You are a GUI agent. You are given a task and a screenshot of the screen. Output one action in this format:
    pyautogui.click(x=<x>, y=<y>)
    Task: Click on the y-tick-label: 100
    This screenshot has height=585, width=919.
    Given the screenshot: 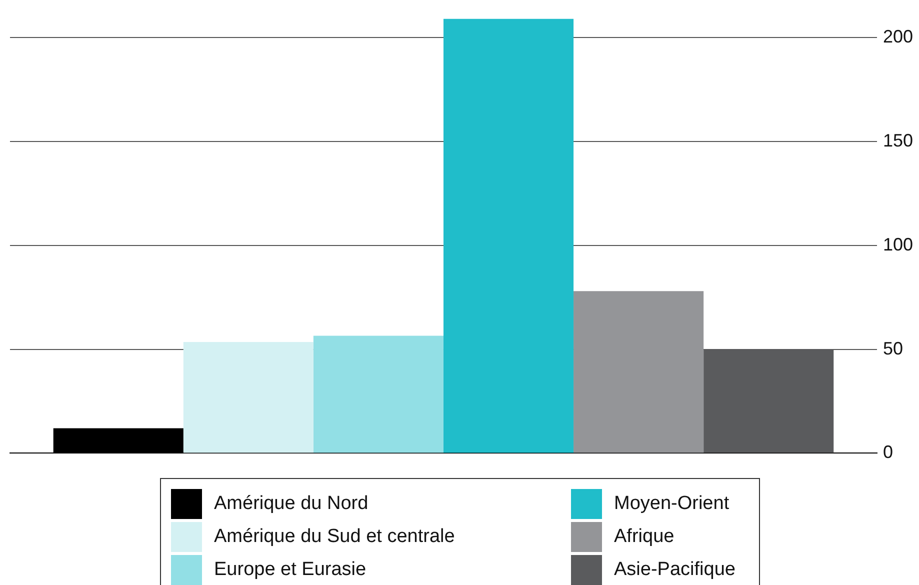 What is the action you would take?
    pyautogui.click(x=898, y=244)
    